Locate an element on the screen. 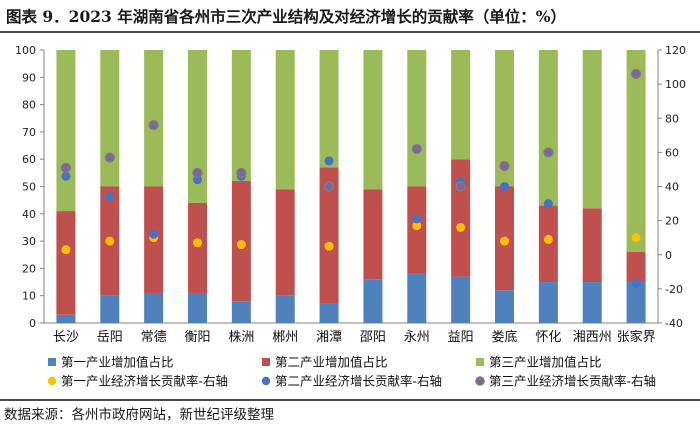 This screenshot has width=700, height=429. x-tick-label: 郴州 is located at coordinates (285, 337).